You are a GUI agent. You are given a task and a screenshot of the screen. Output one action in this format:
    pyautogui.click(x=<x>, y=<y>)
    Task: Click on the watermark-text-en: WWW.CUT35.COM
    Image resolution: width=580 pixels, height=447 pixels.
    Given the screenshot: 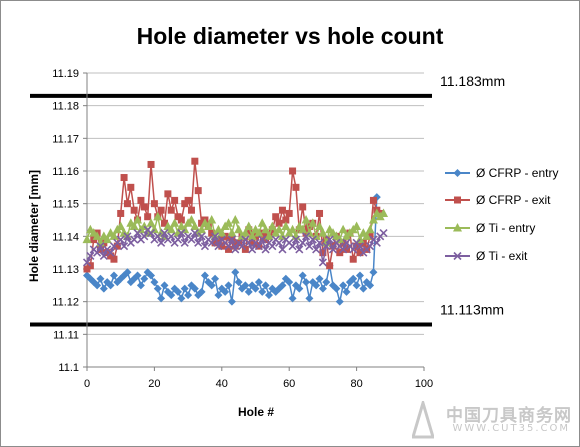 What is the action you would take?
    pyautogui.click(x=511, y=428)
    